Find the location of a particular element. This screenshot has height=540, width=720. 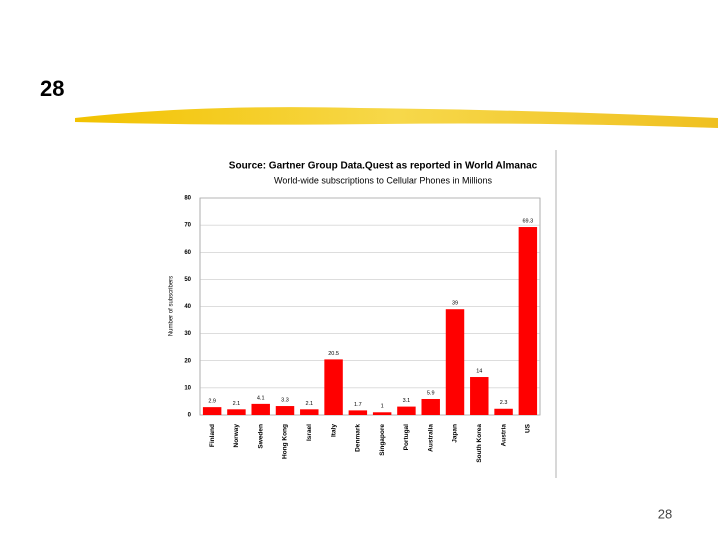

data-label: 69.3 is located at coordinates (527, 221).